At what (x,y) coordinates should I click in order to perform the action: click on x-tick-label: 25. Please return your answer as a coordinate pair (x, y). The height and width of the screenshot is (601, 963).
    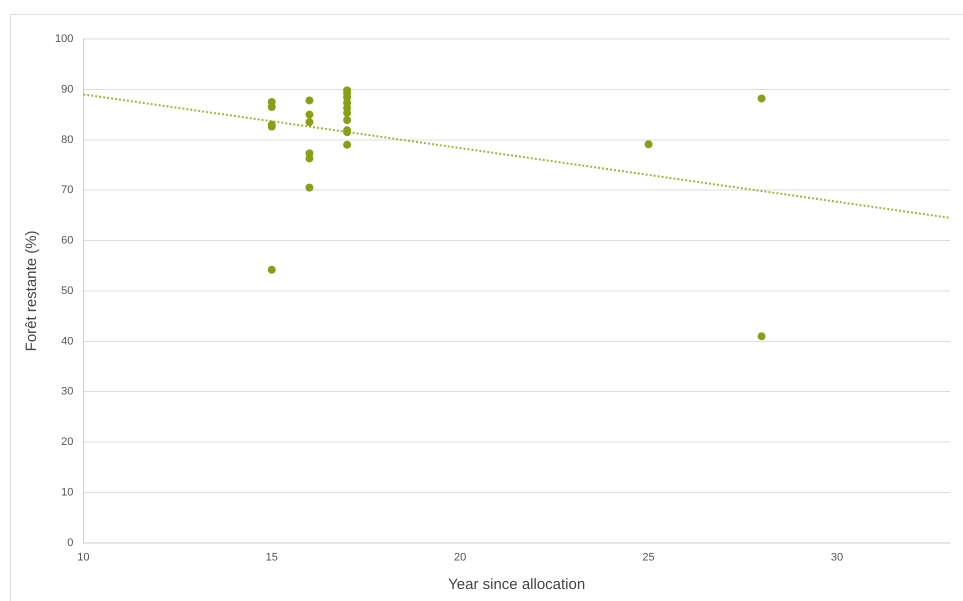
    Looking at the image, I should click on (648, 557).